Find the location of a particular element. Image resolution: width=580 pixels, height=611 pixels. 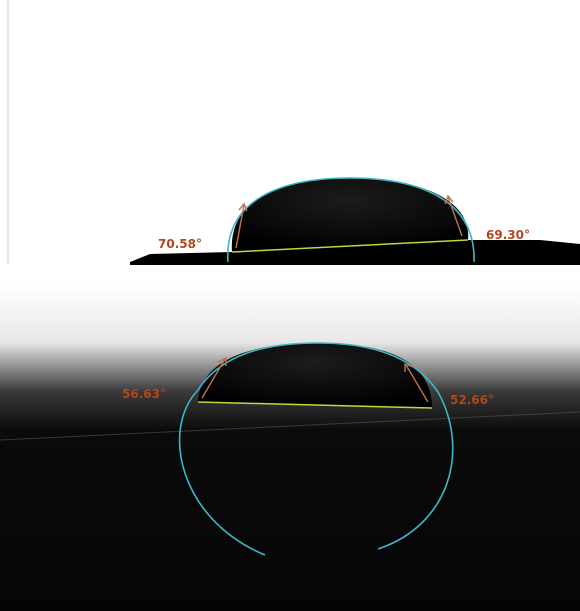

substrate is located at coordinates (355, 252).